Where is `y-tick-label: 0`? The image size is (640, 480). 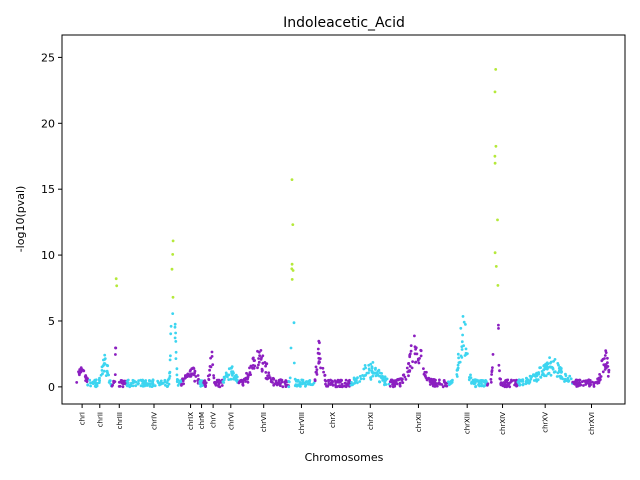
y-tick-label: 0 is located at coordinates (51, 387).